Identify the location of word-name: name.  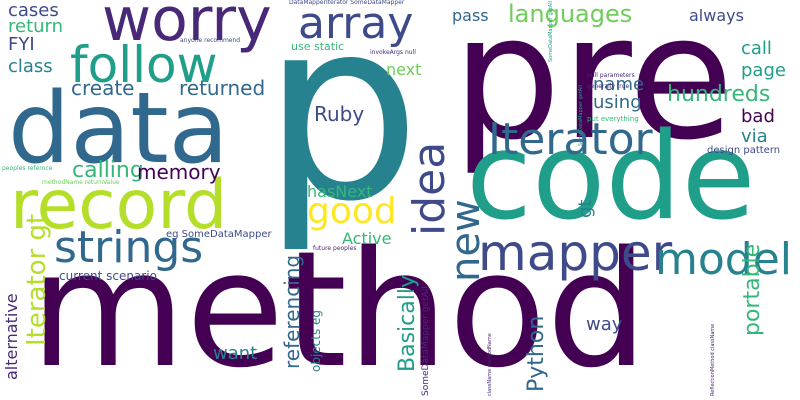
(619, 84).